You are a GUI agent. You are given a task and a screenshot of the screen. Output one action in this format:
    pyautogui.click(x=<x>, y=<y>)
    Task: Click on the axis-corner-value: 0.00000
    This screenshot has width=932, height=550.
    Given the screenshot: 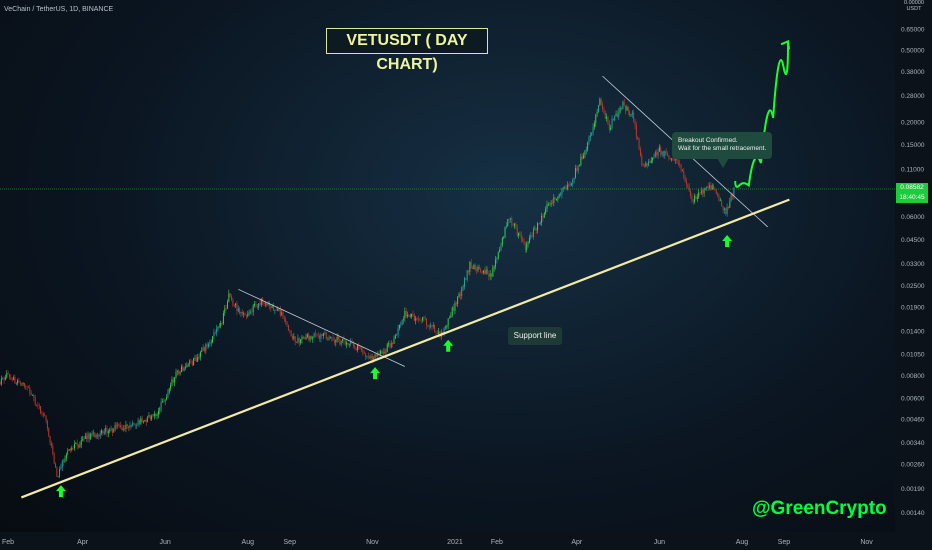 What is the action you would take?
    pyautogui.click(x=914, y=3)
    